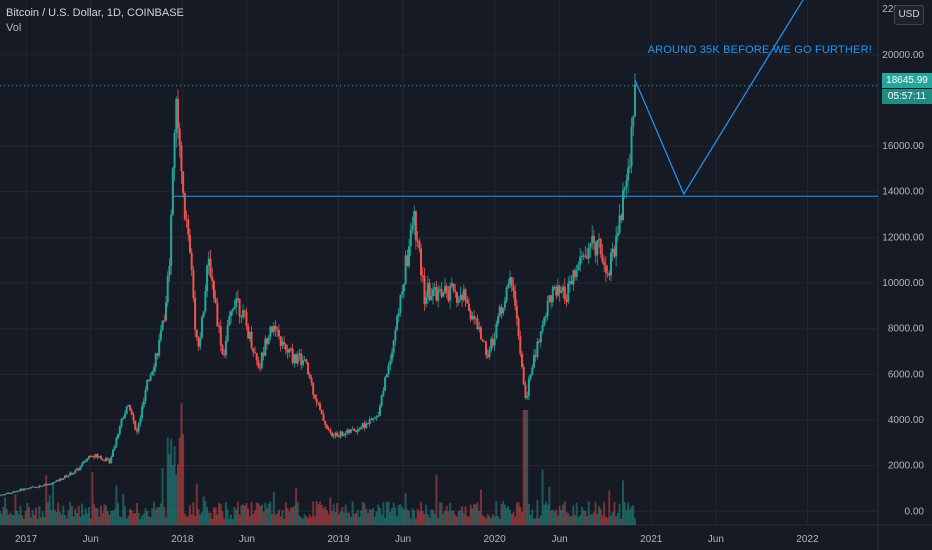 Image resolution: width=932 pixels, height=550 pixels. What do you see at coordinates (14, 28) in the screenshot?
I see `volume-indicator-label: Vol` at bounding box center [14, 28].